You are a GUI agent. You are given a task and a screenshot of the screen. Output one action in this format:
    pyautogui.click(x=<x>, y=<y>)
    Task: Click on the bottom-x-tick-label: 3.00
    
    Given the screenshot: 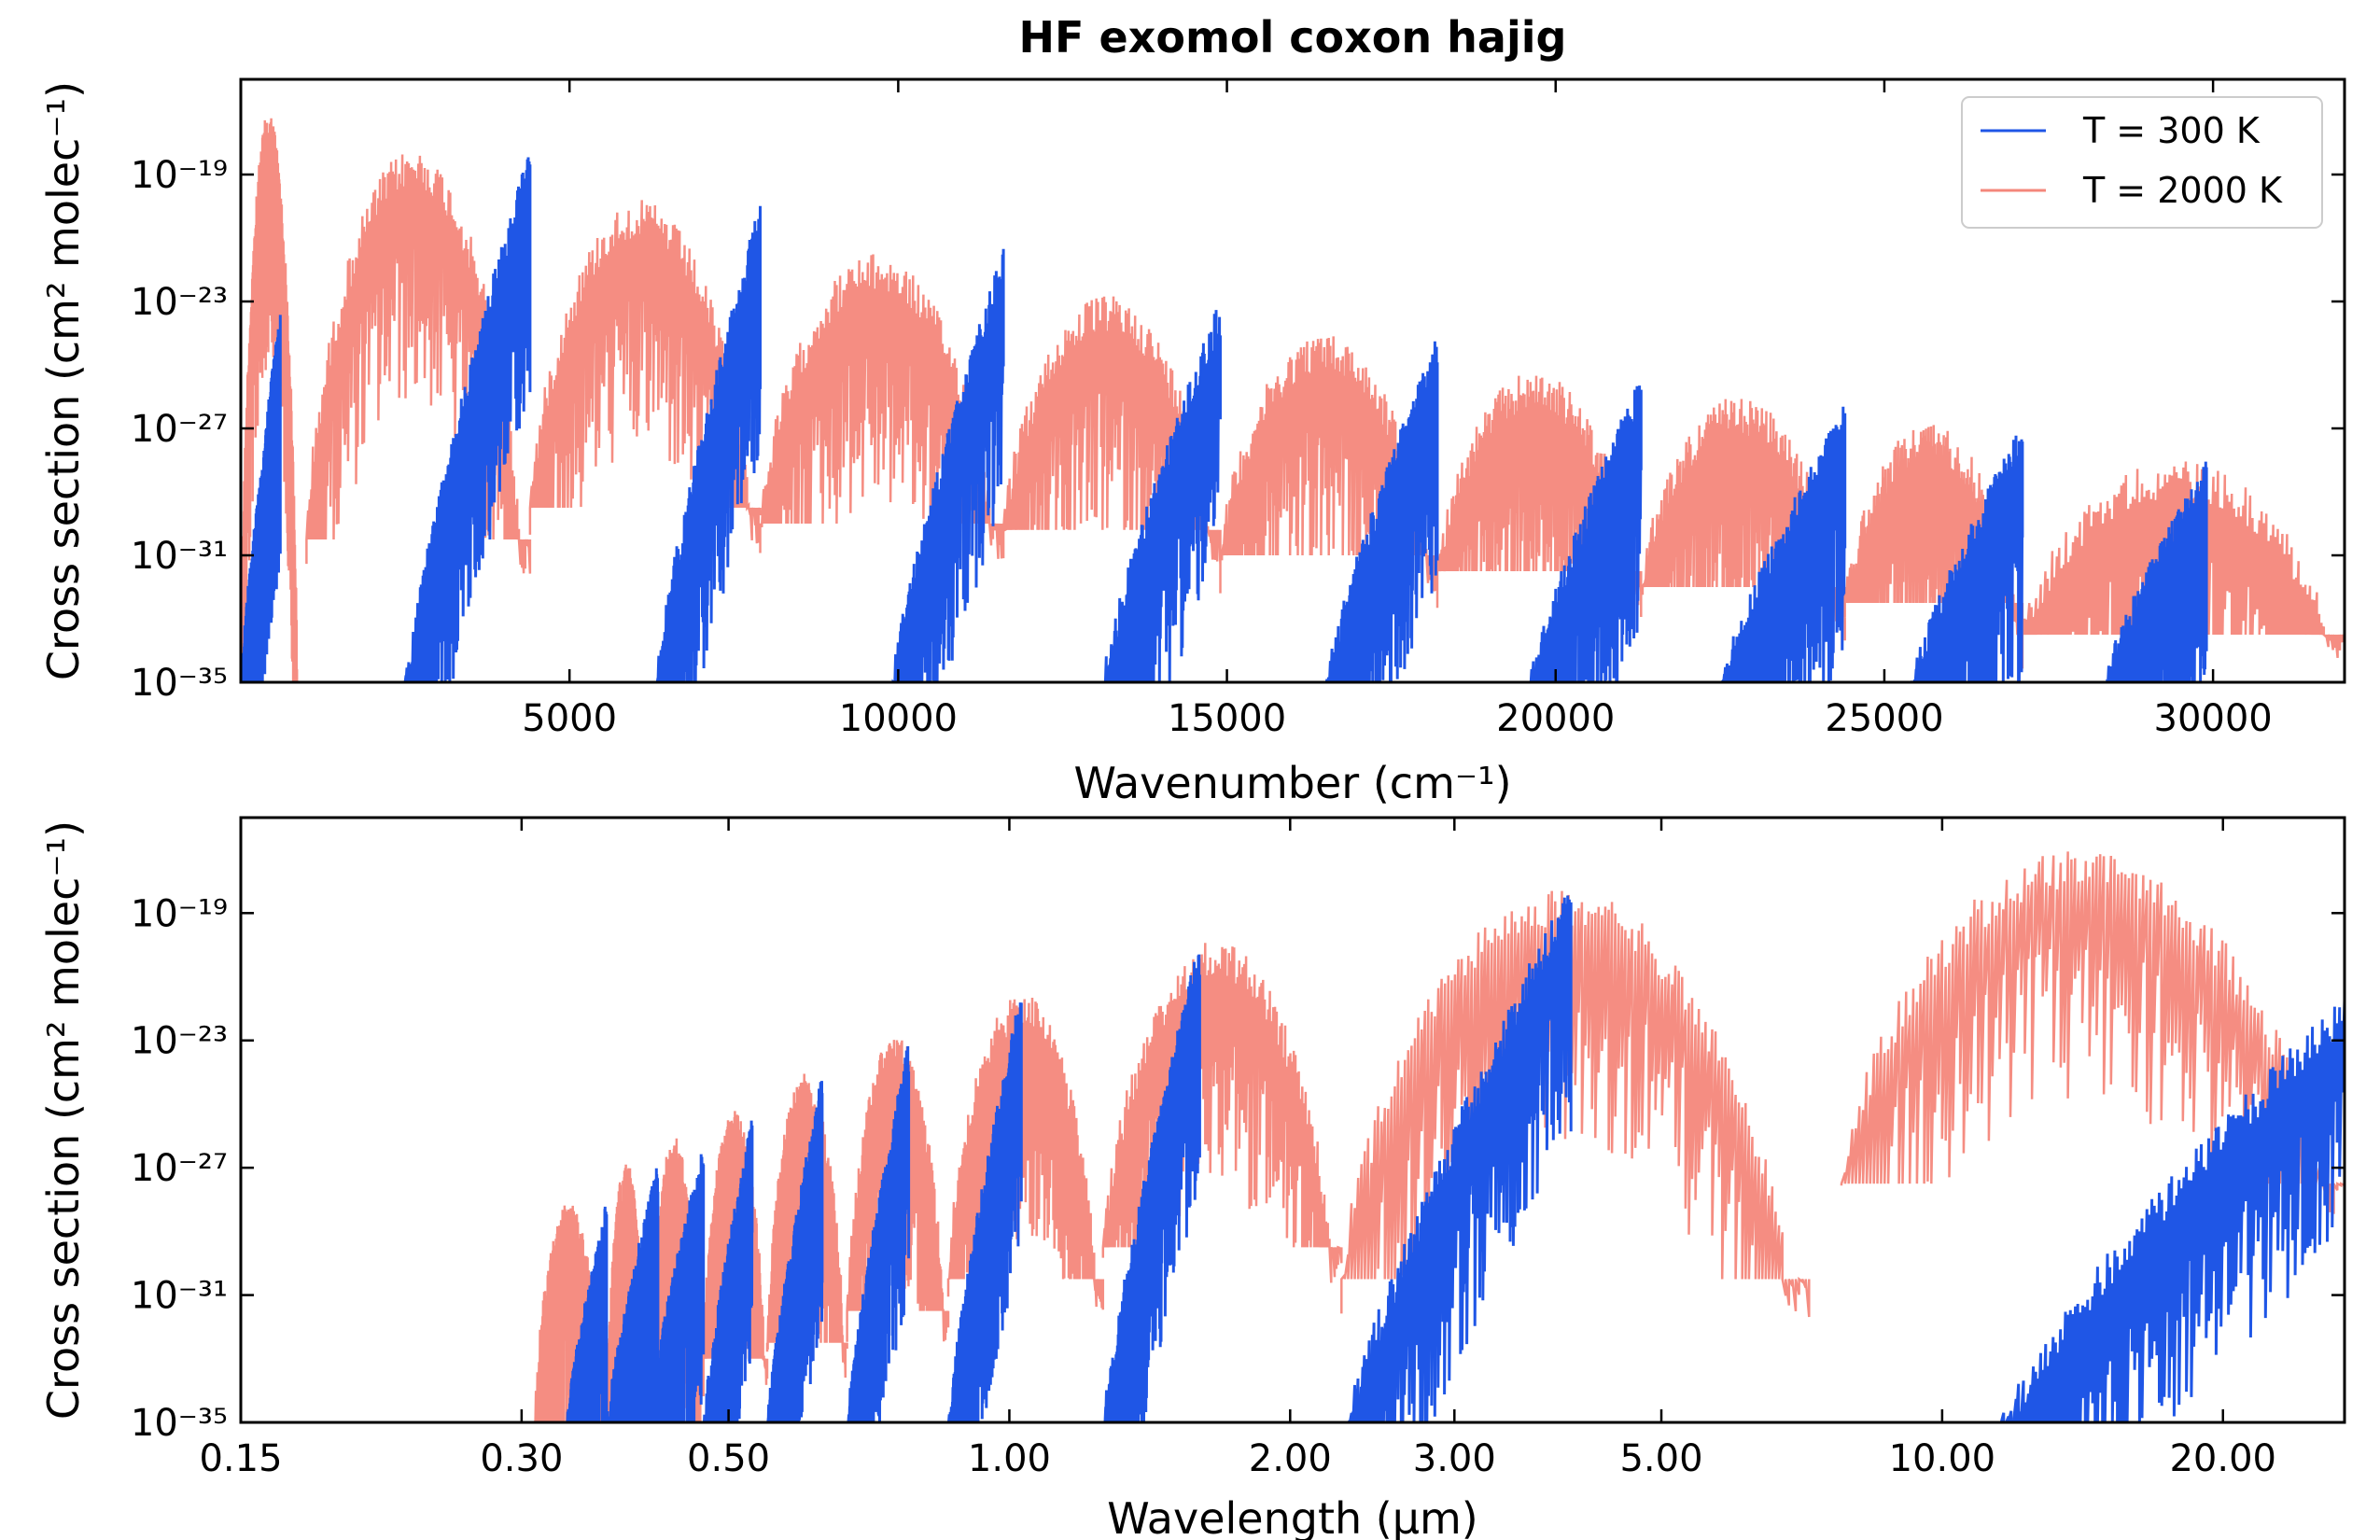 What is the action you would take?
    pyautogui.click(x=1454, y=1458)
    